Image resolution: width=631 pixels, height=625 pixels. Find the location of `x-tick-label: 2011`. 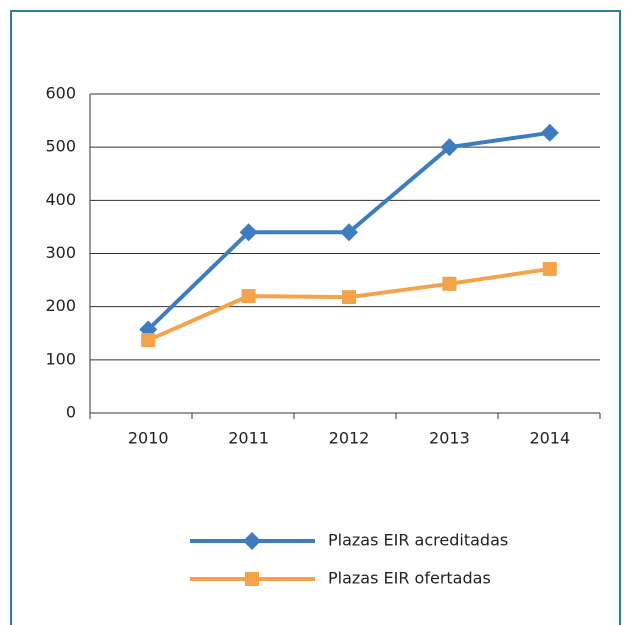

x-tick-label: 2011 is located at coordinates (248, 438).